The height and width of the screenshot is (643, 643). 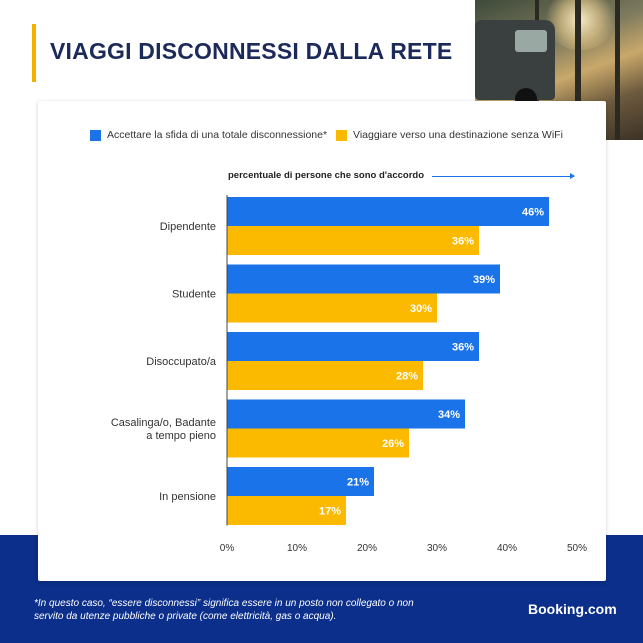 I want to click on page-title: VIAGGI DISCONNESSI DALLA RETE, so click(x=251, y=51).